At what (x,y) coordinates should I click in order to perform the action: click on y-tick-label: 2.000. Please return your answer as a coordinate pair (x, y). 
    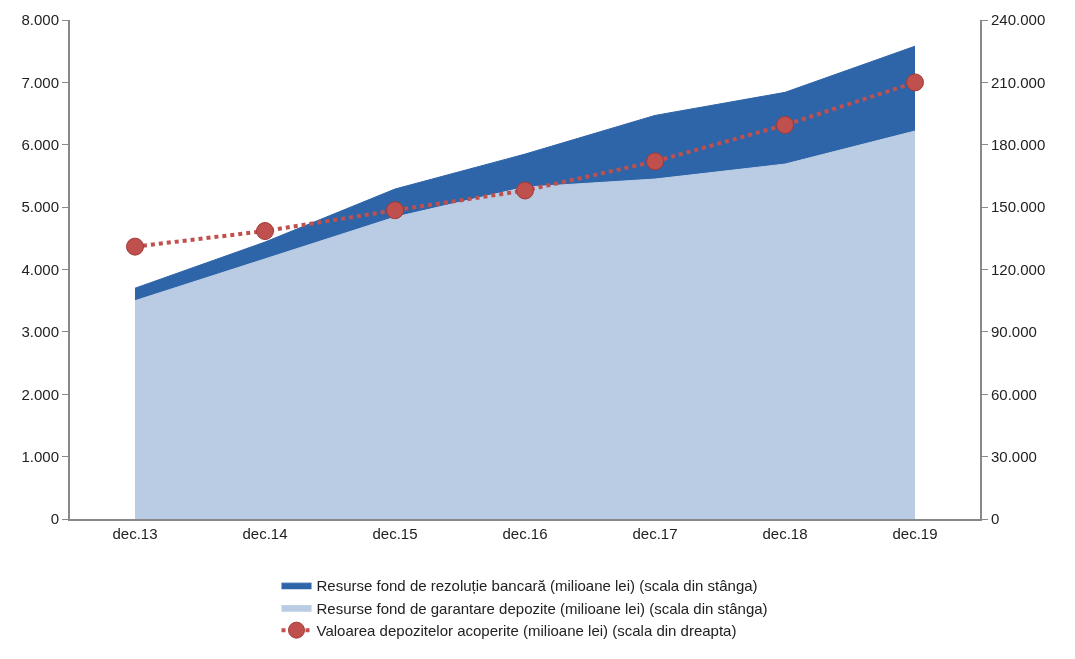
    Looking at the image, I should click on (40, 394).